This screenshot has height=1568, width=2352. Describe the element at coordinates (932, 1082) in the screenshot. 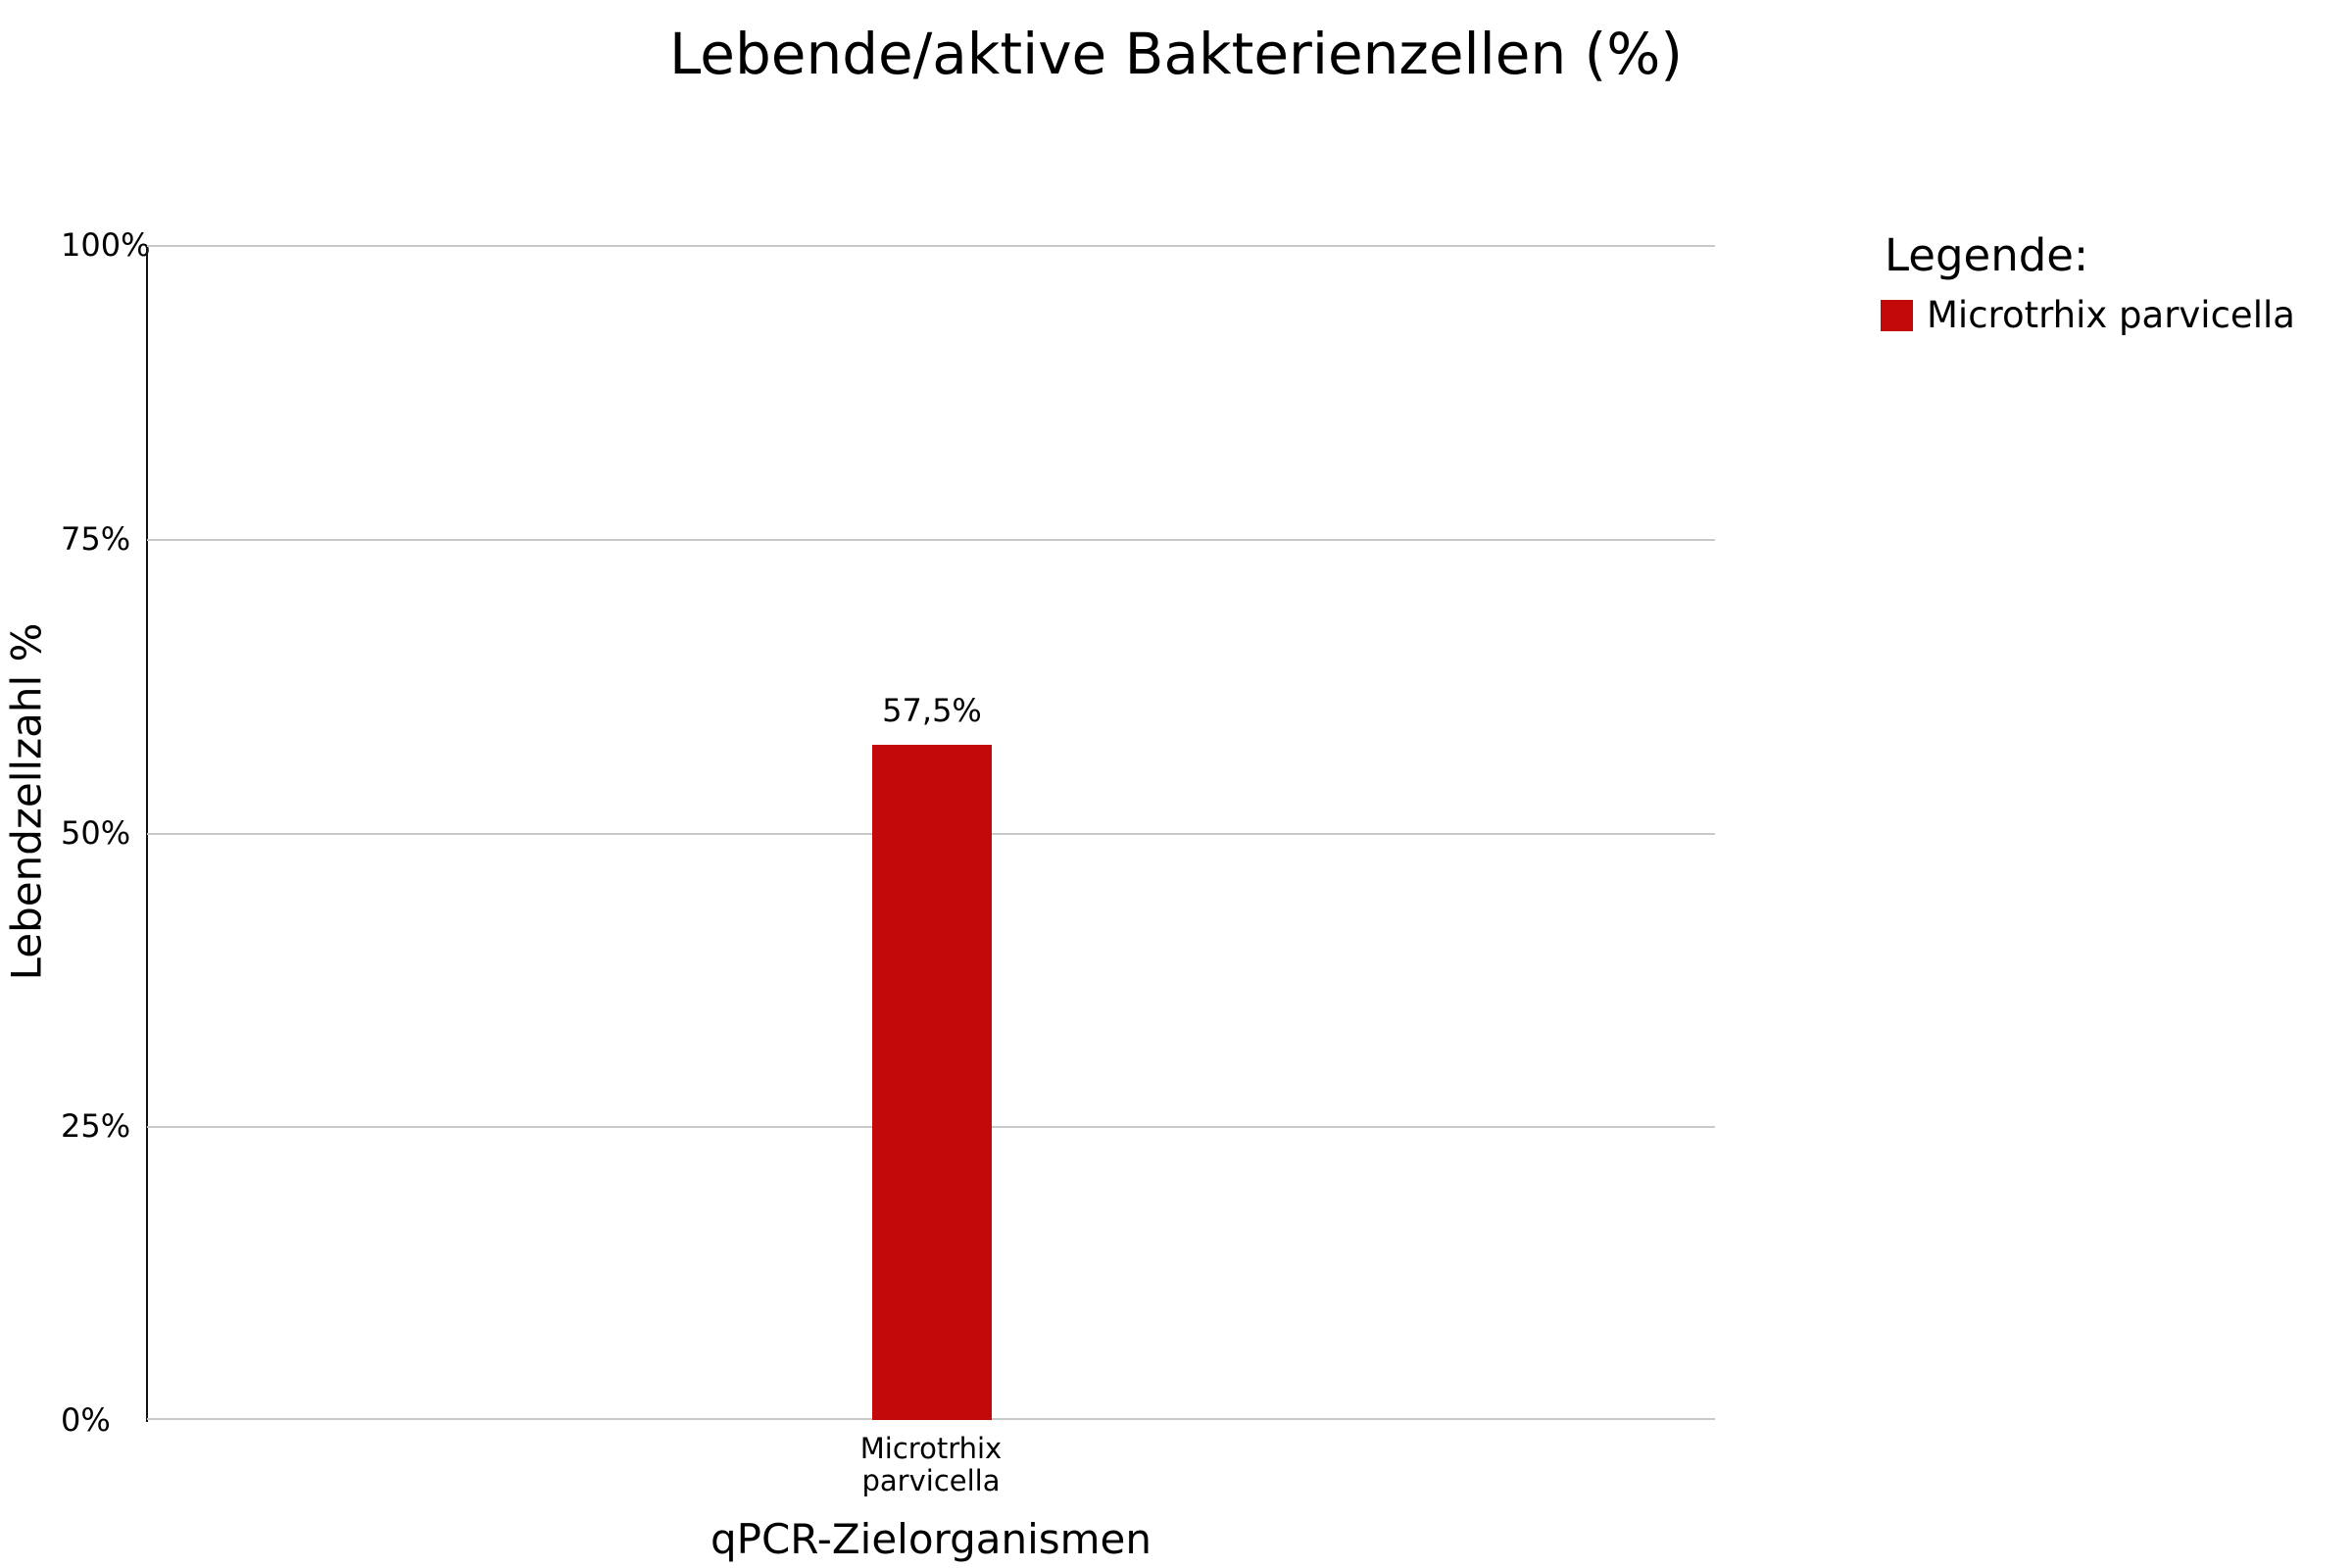

I see `bar-microtrhix-parvicella` at that location.